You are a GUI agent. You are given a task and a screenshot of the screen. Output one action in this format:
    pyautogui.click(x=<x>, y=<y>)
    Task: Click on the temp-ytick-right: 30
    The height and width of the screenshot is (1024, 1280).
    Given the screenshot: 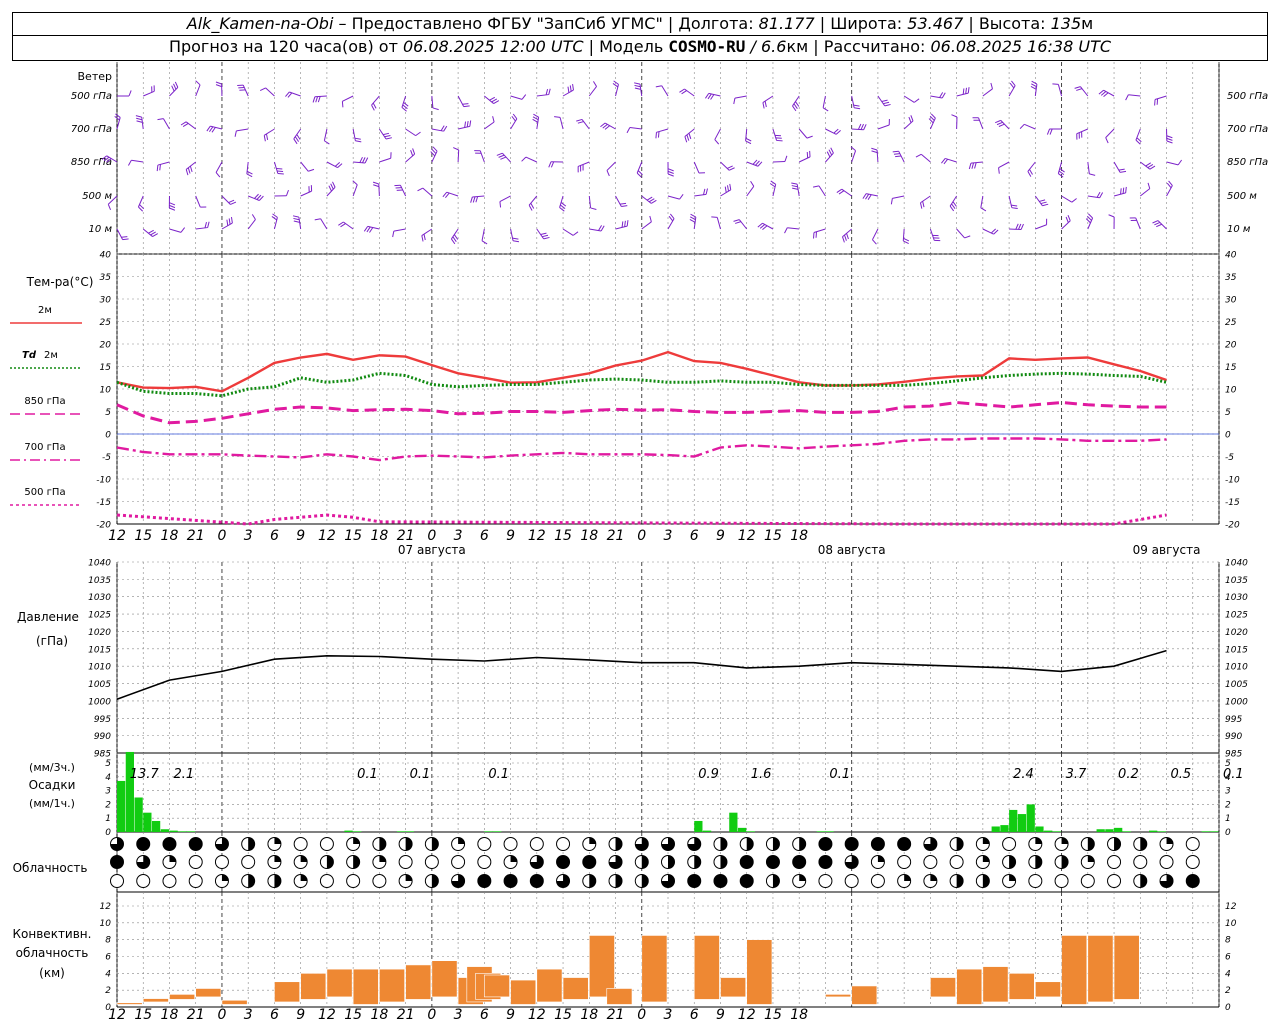 What is the action you would take?
    pyautogui.click(x=1231, y=301)
    